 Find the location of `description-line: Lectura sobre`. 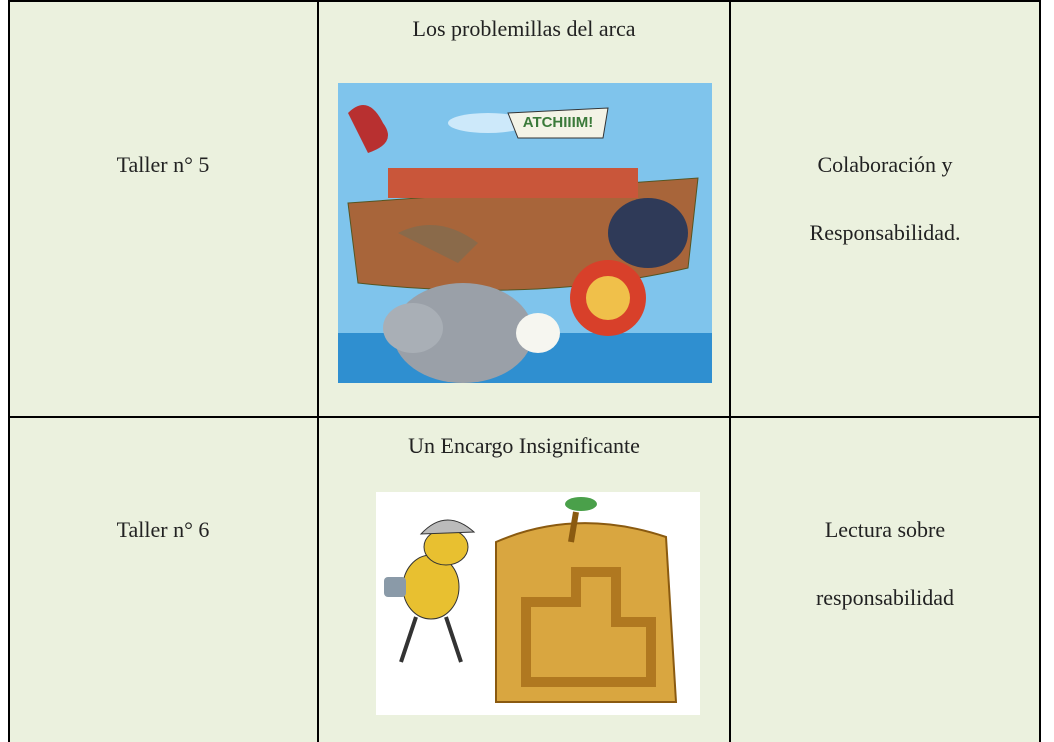

description-line: Lectura sobre is located at coordinates (885, 529).